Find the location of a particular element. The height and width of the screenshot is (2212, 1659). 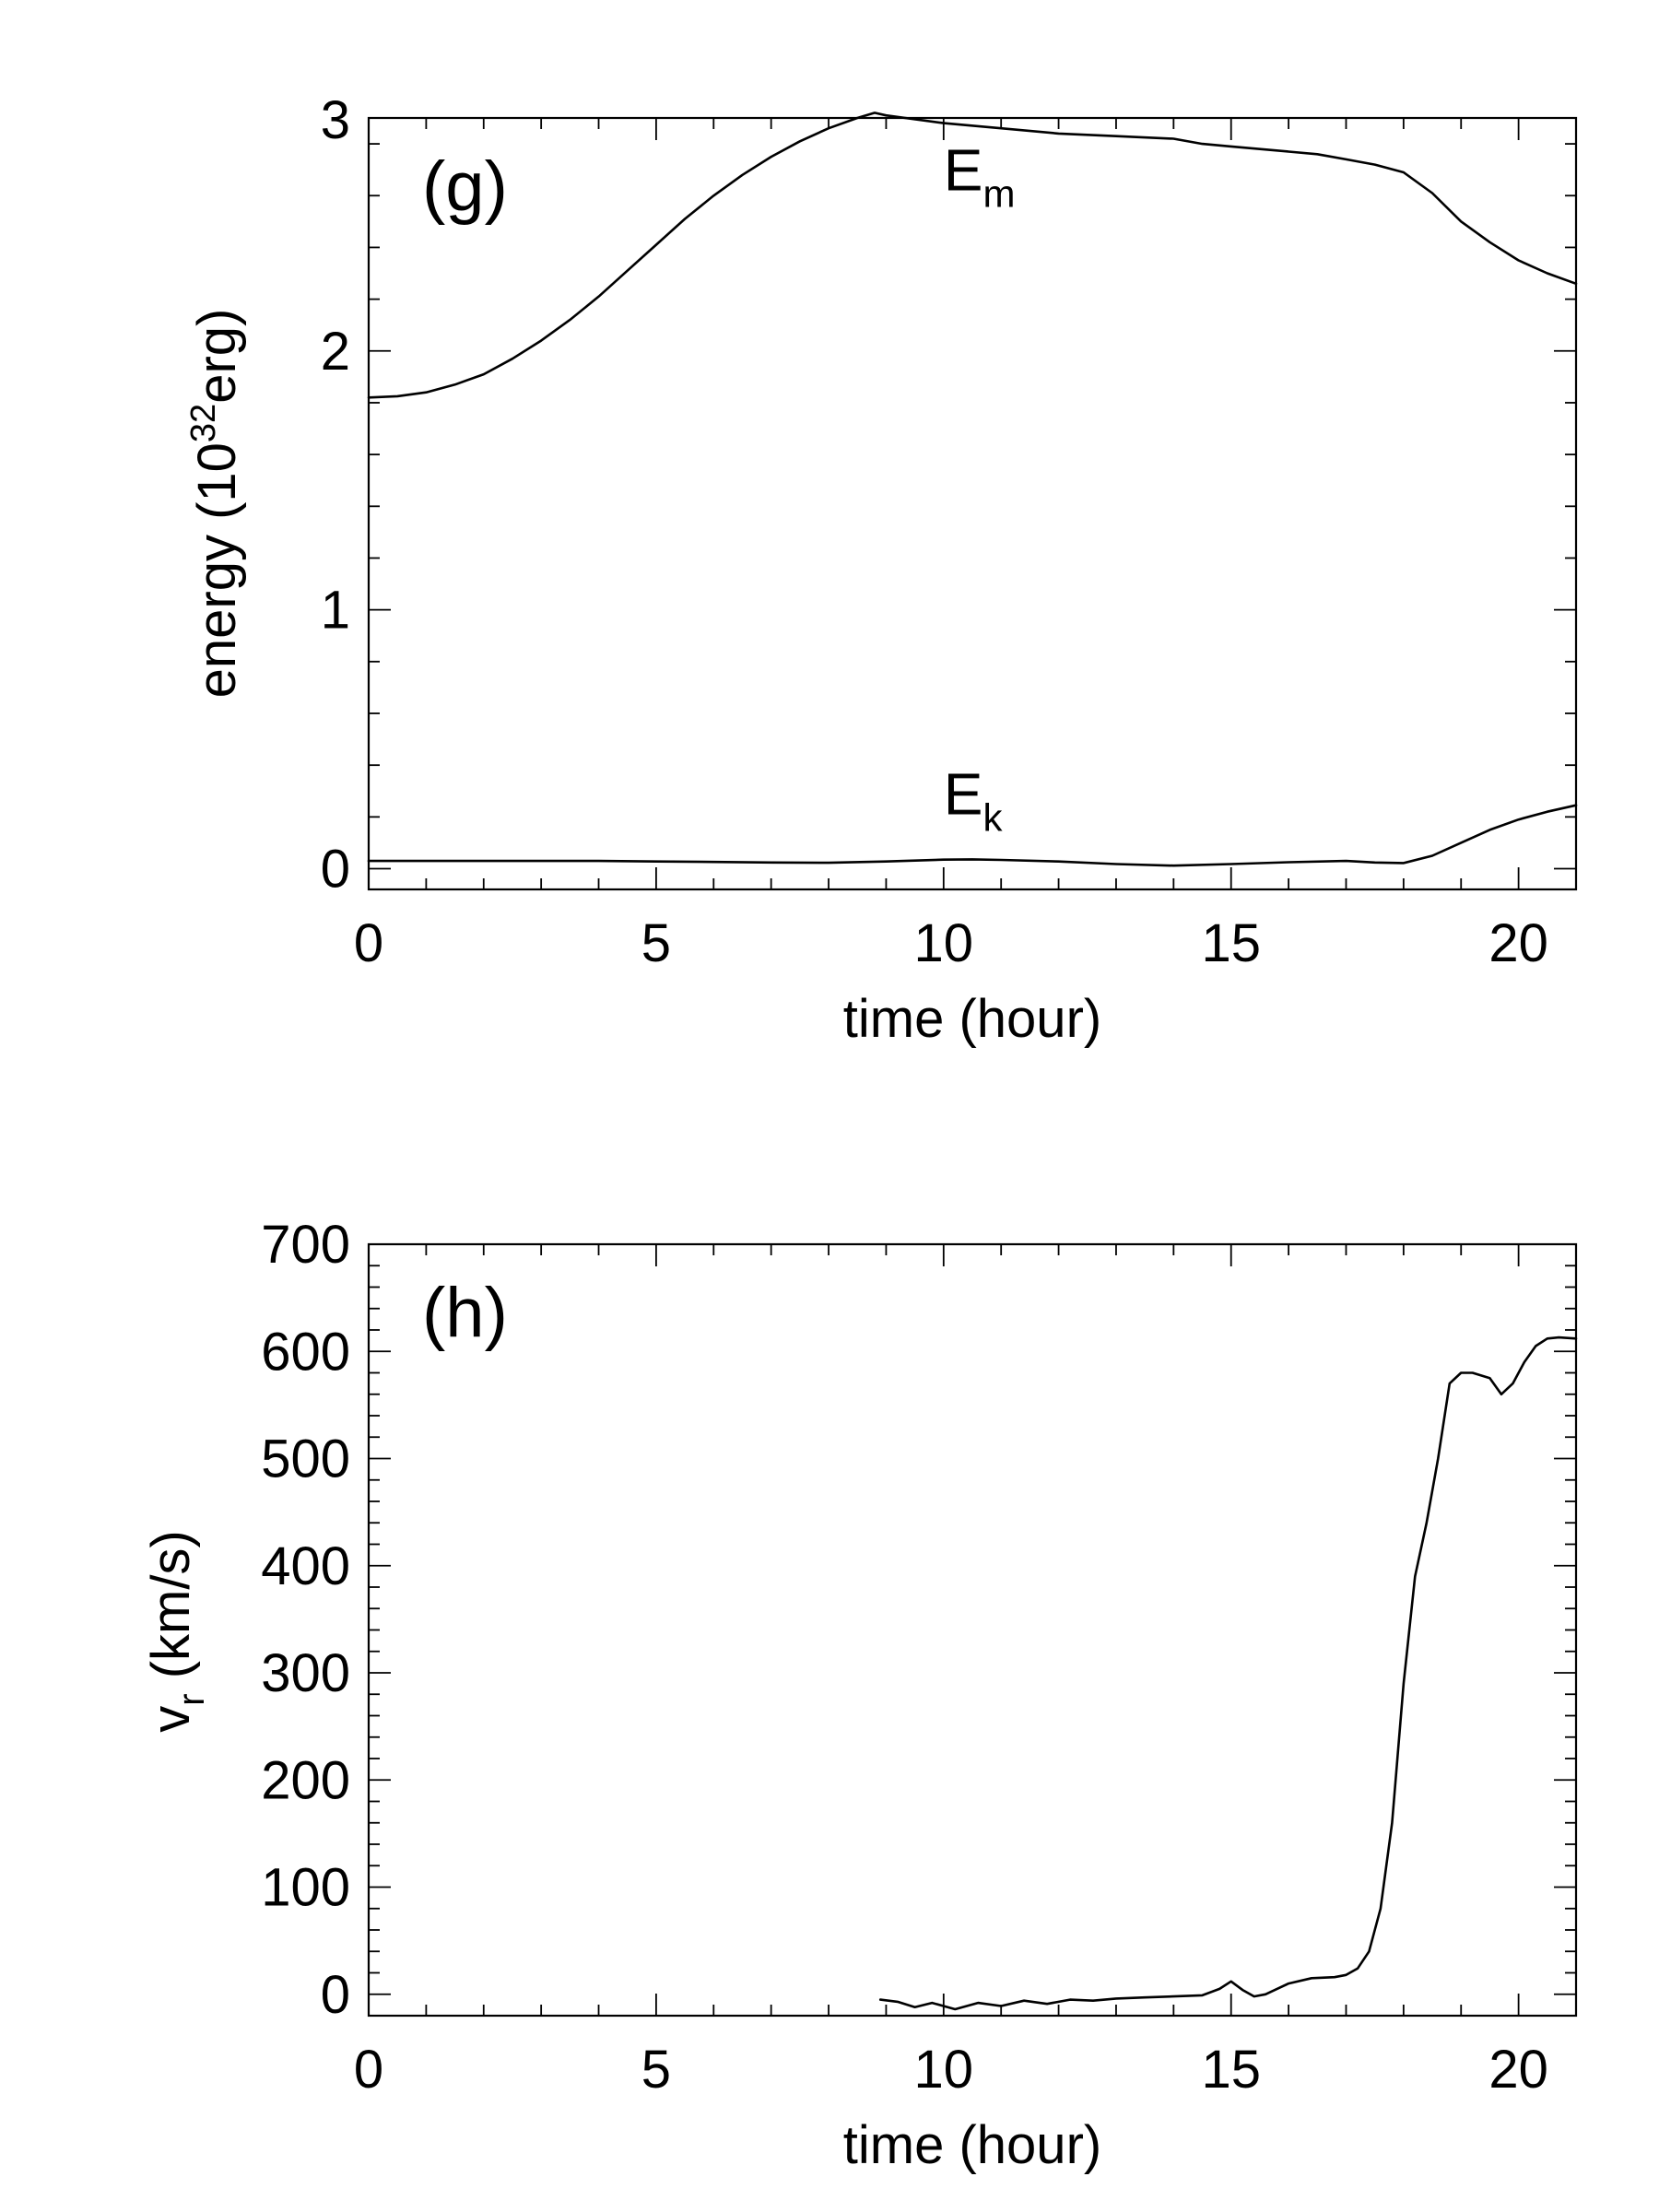

y-axis-title: energy (1032erg) is located at coordinates (215, 504).